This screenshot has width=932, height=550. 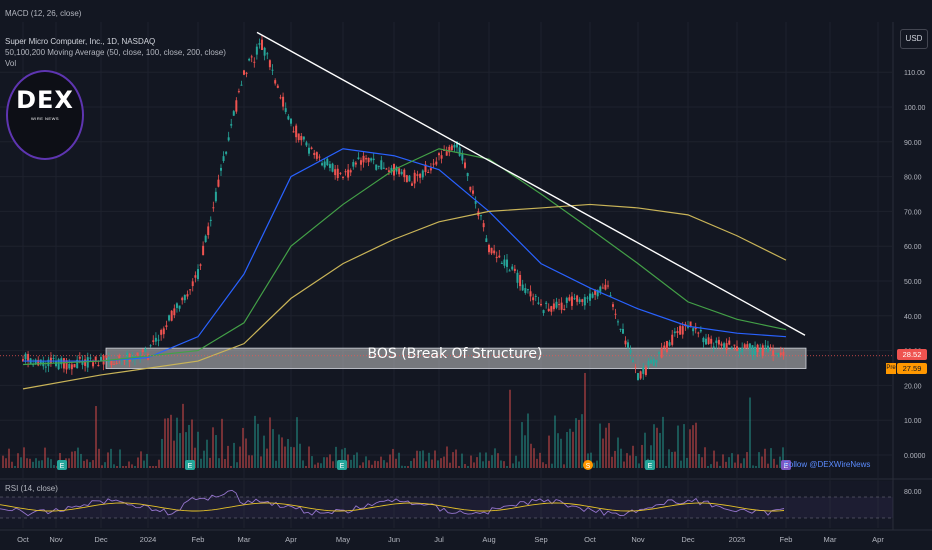 What do you see at coordinates (43, 13) in the screenshot?
I see `macd-legend: MACD (12, 26, close)` at bounding box center [43, 13].